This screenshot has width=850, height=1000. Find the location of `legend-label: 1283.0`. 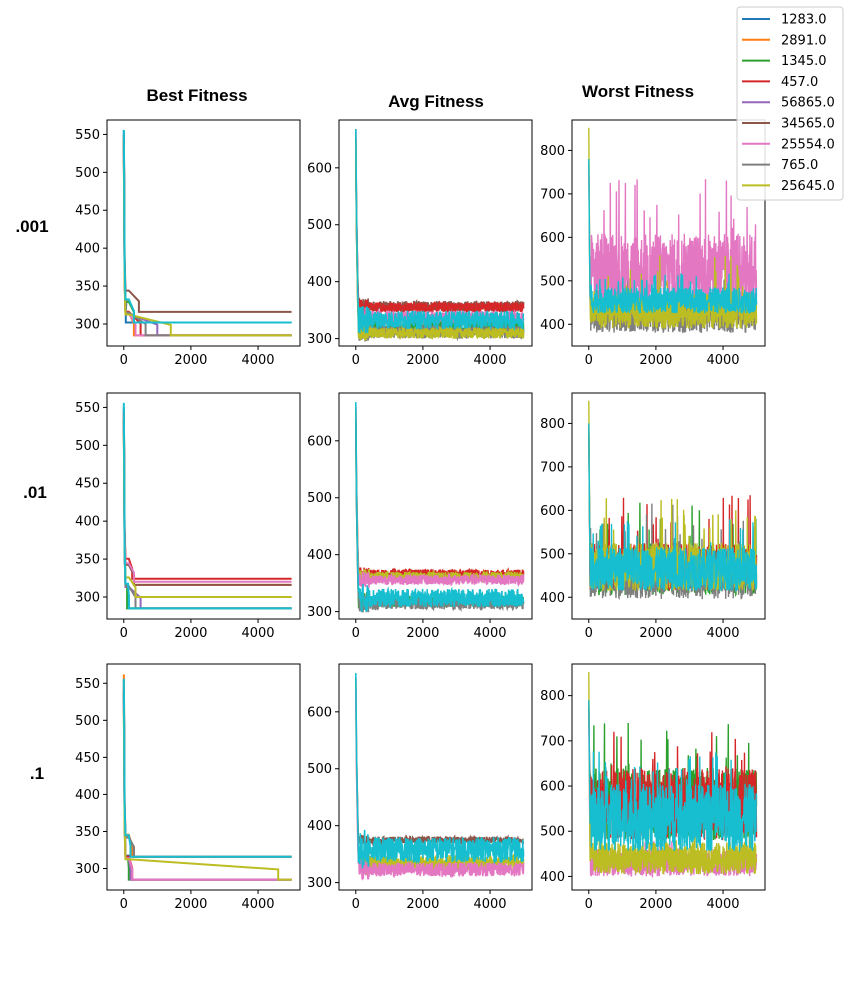

legend-label: 1283.0 is located at coordinates (804, 20).